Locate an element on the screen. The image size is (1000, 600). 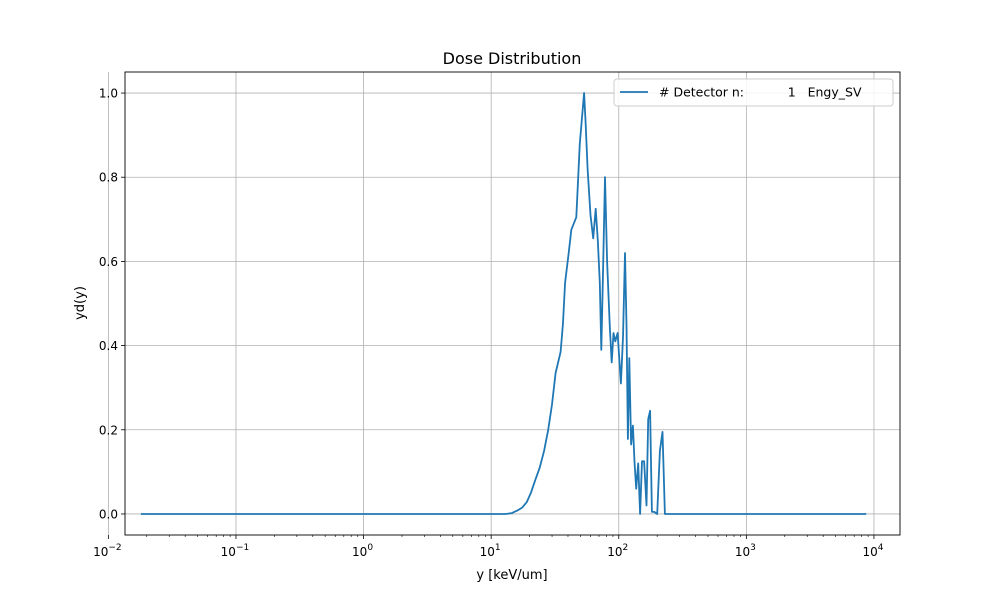
x-tick-label: 10⁻¹ is located at coordinates (235, 551).